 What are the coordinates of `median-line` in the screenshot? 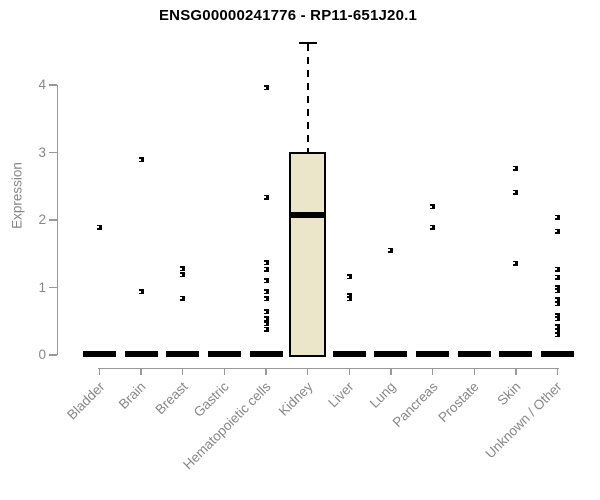 It's located at (308, 214).